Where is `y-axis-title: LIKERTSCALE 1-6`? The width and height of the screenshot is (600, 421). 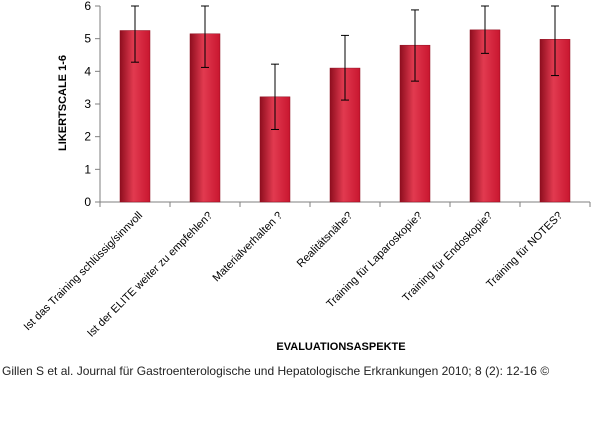 y-axis-title: LIKERTSCALE 1-6 is located at coordinates (63, 103).